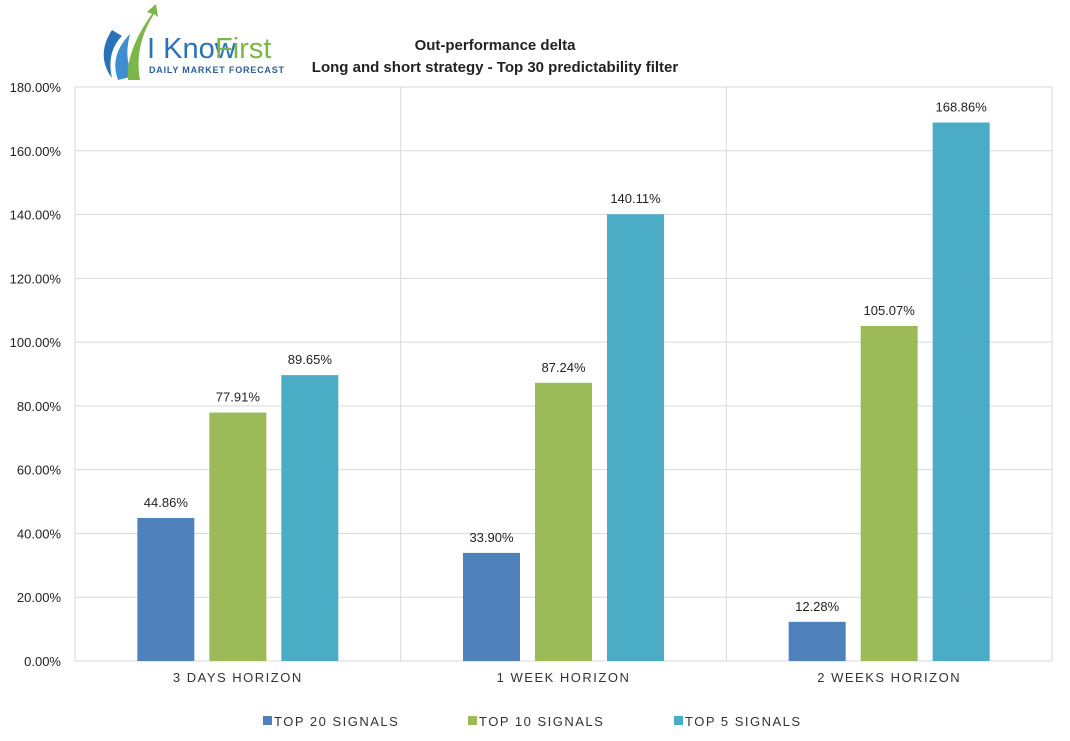 The width and height of the screenshot is (1070, 741). What do you see at coordinates (310, 359) in the screenshot?
I see `data-label: 89.65%` at bounding box center [310, 359].